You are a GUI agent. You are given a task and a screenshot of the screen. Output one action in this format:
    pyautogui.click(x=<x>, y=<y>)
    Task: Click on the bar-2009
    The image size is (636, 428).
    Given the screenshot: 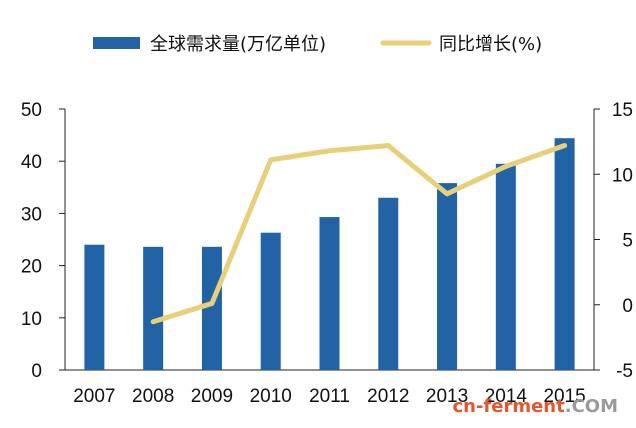 What is the action you would take?
    pyautogui.click(x=211, y=308)
    